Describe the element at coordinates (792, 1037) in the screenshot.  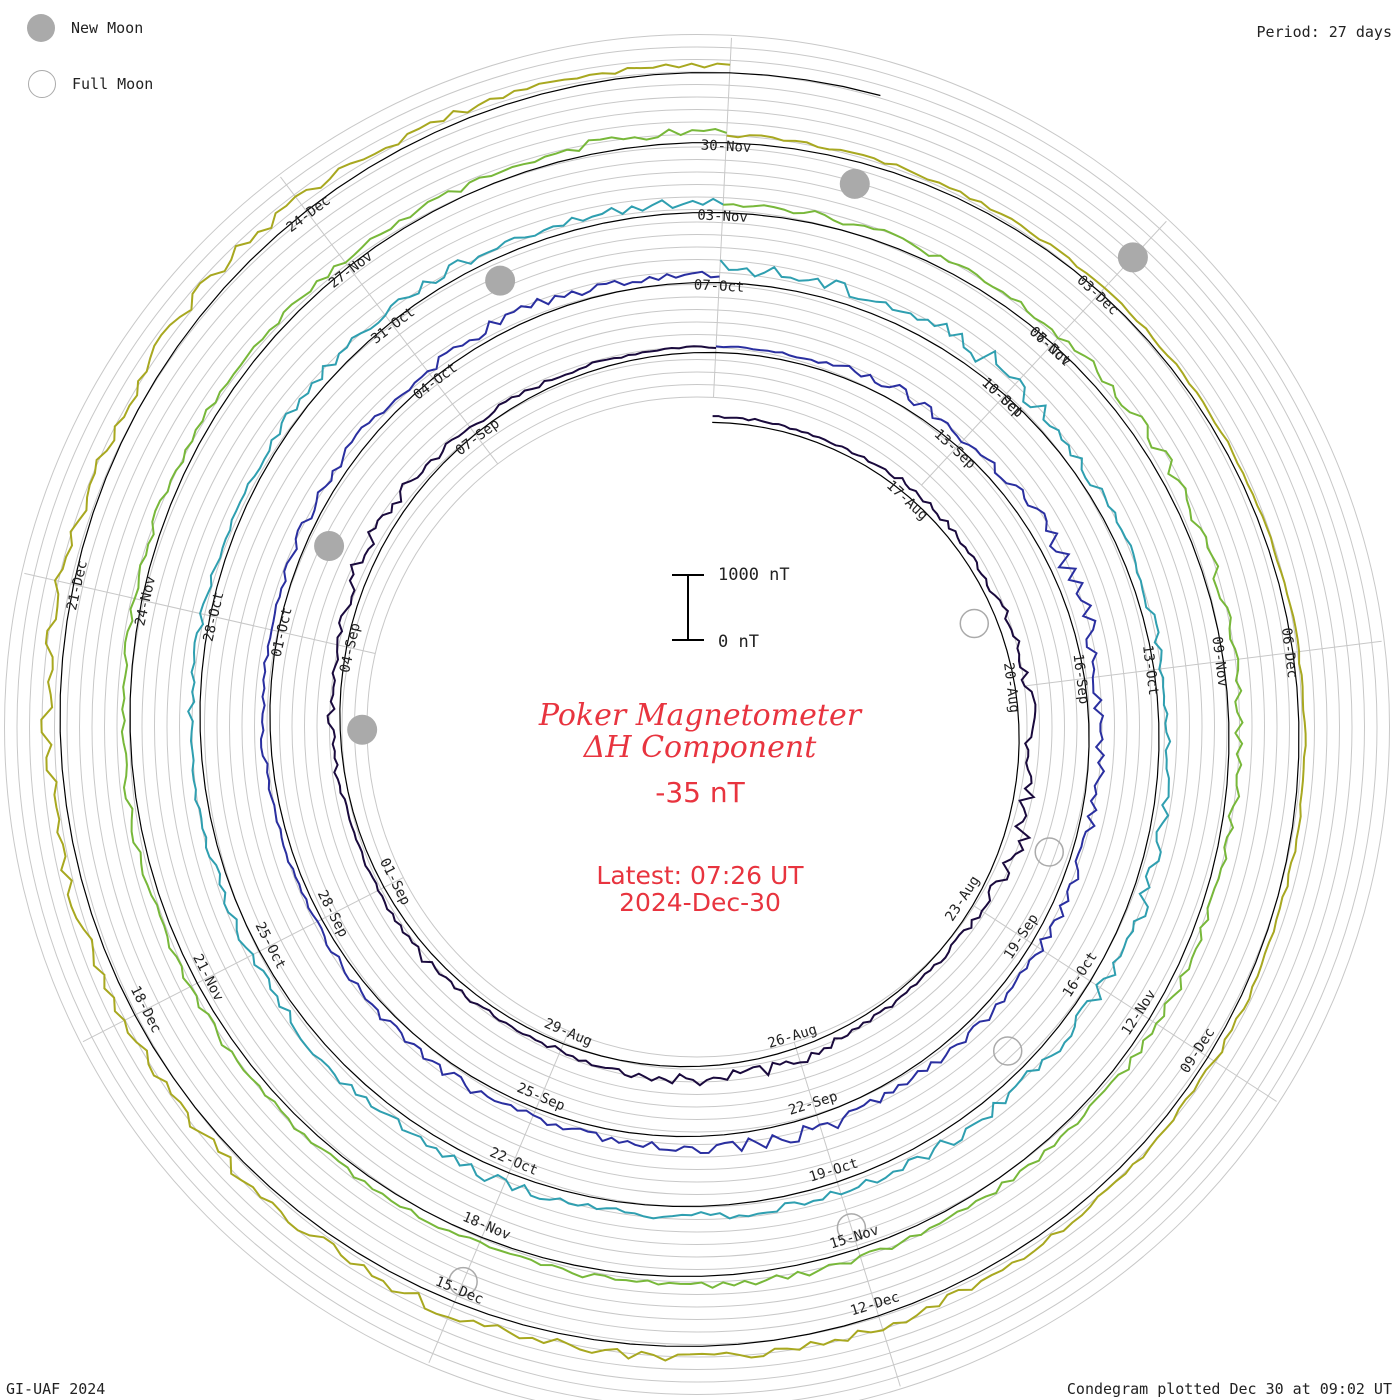
I see `date-tick-label: 26-Aug` at that location.